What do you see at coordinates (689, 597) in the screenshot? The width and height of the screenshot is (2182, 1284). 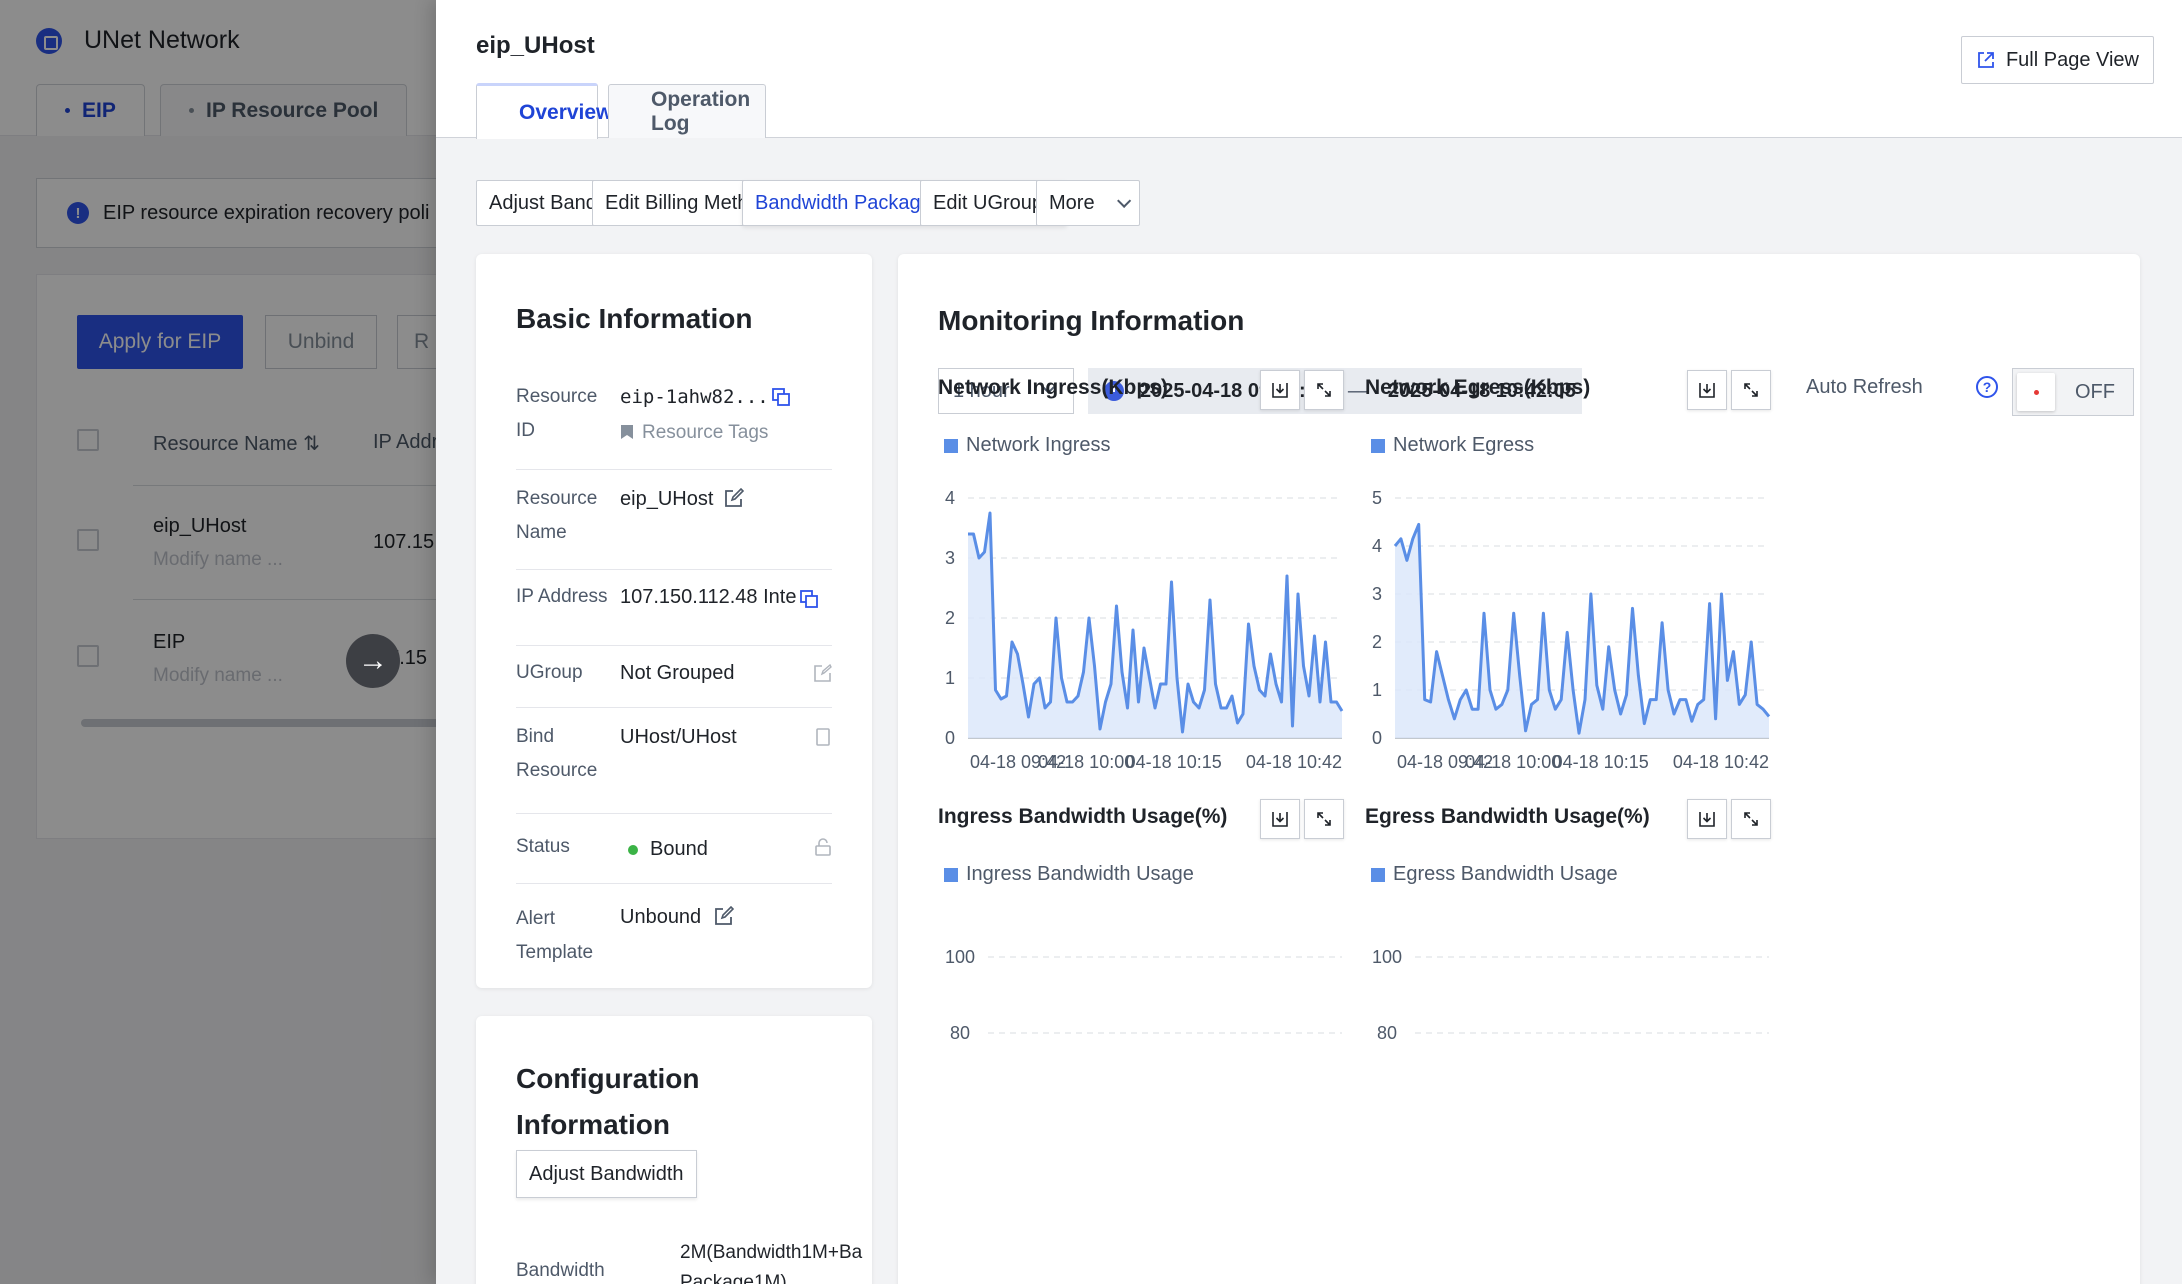 I see `ip-address-text: 107.150.112.48` at bounding box center [689, 597].